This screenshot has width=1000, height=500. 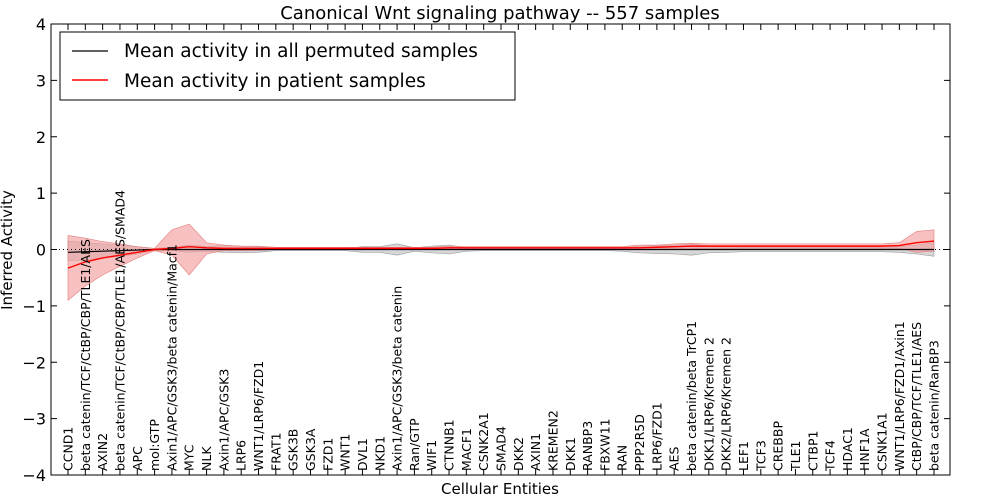 I want to click on x-category-label: WNT1/LRP6/FZD1, so click(x=258, y=416).